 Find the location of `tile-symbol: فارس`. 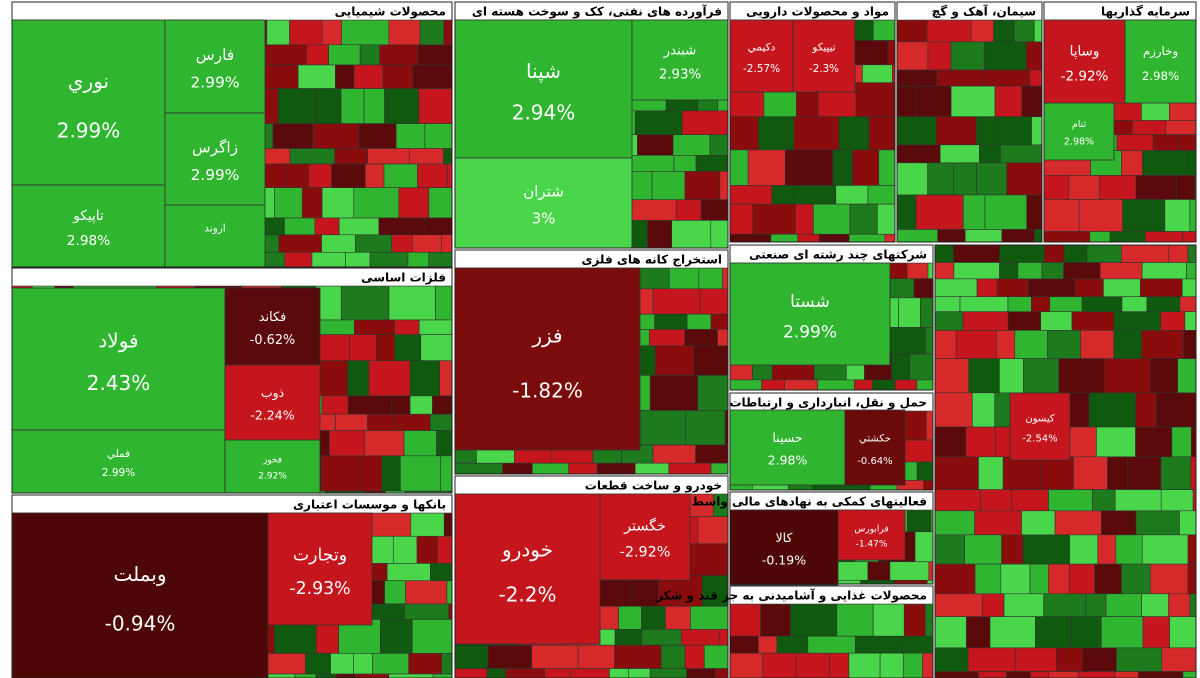

tile-symbol: فارس is located at coordinates (215, 55).